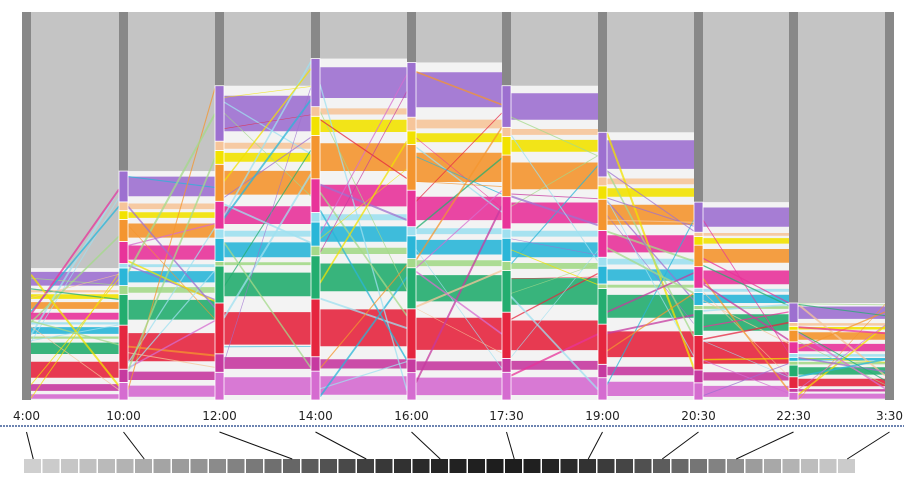 The height and width of the screenshot is (477, 904). What do you see at coordinates (506, 416) in the screenshot?
I see `tick-label-5: 17:30` at bounding box center [506, 416].